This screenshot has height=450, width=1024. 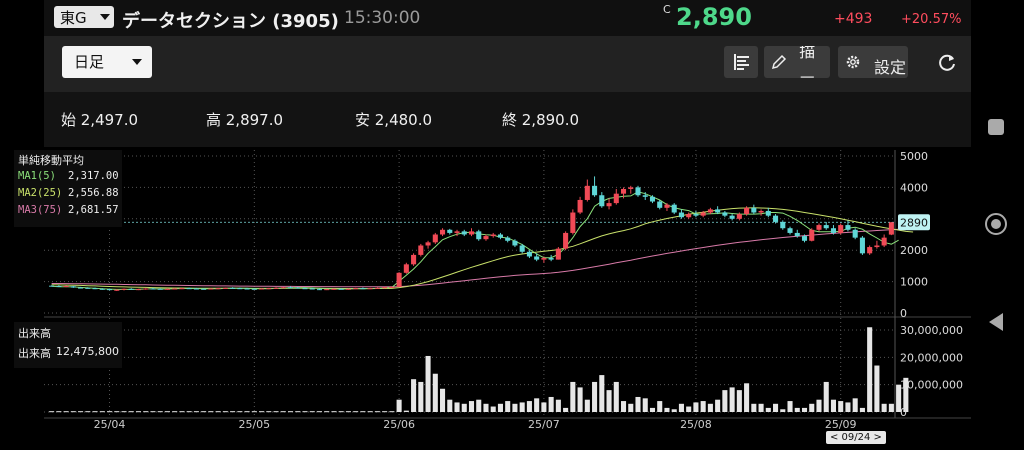 What do you see at coordinates (873, 62) in the screenshot?
I see `settings-button: 設定` at bounding box center [873, 62].